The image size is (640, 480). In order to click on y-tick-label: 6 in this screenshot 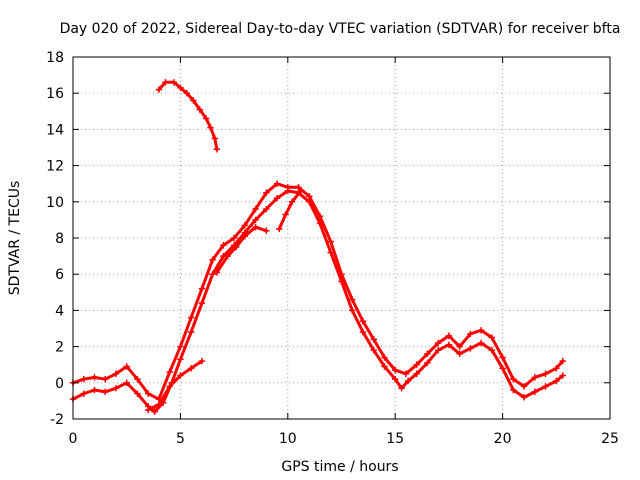, I will do `click(59, 275)`.